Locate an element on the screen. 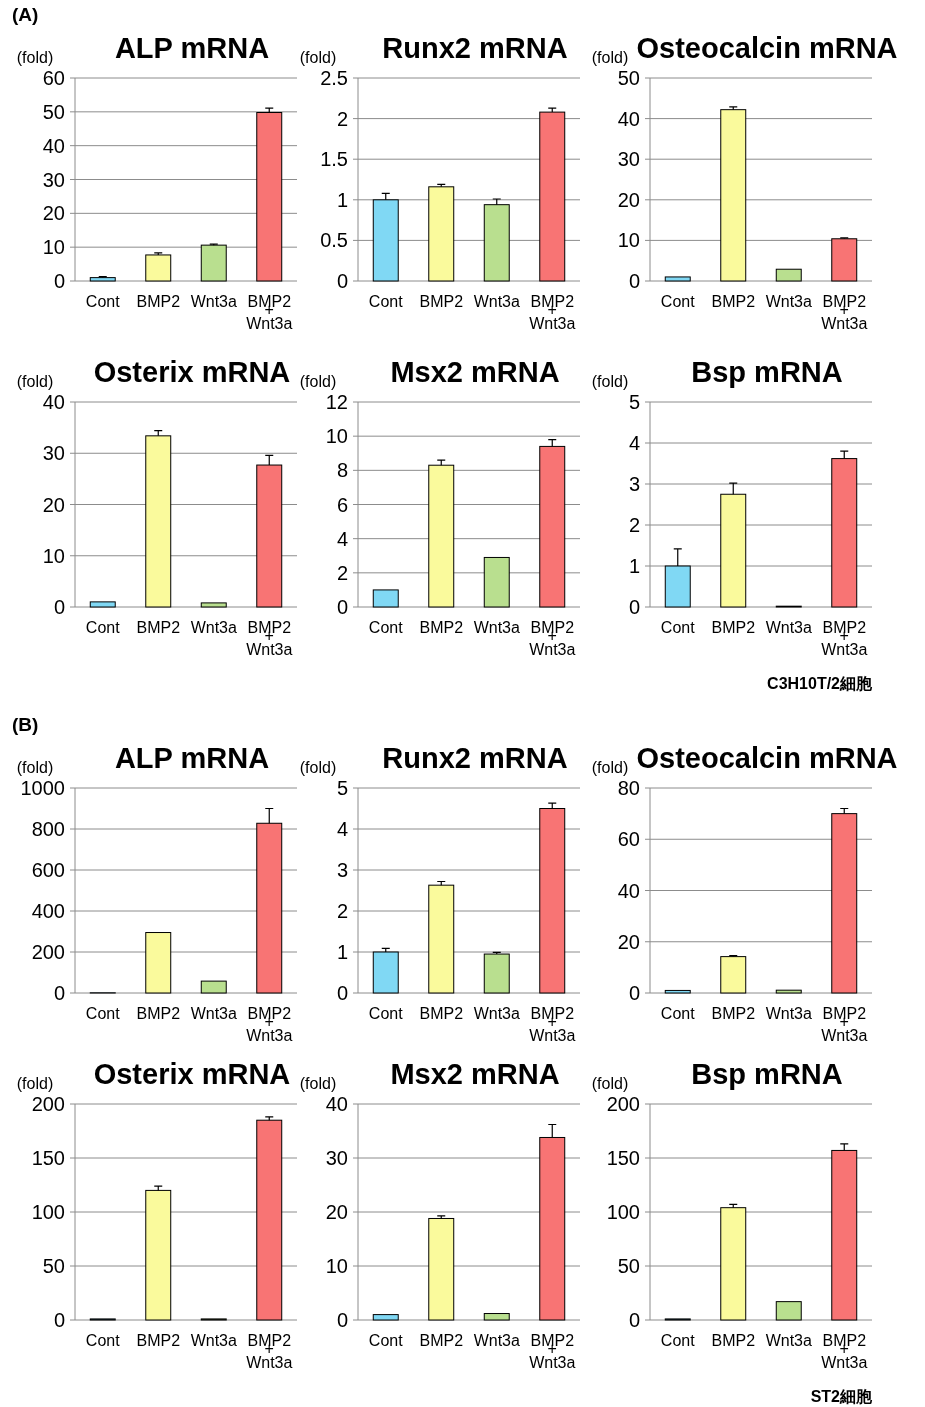  y-tick-label: 3 is located at coordinates (342, 870).